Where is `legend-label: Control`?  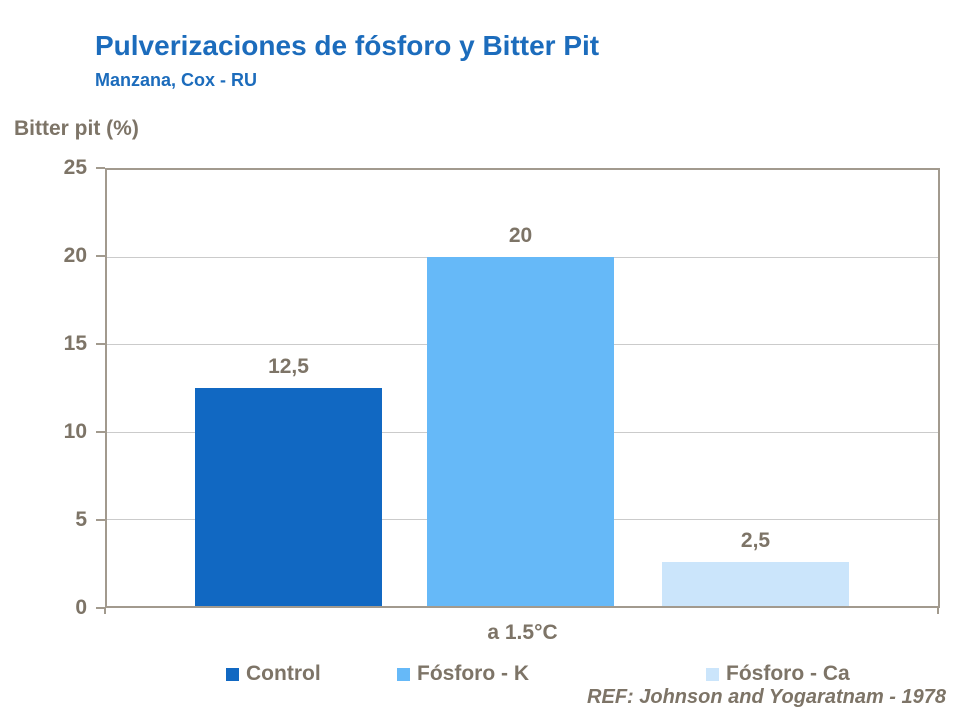 legend-label: Control is located at coordinates (283, 673).